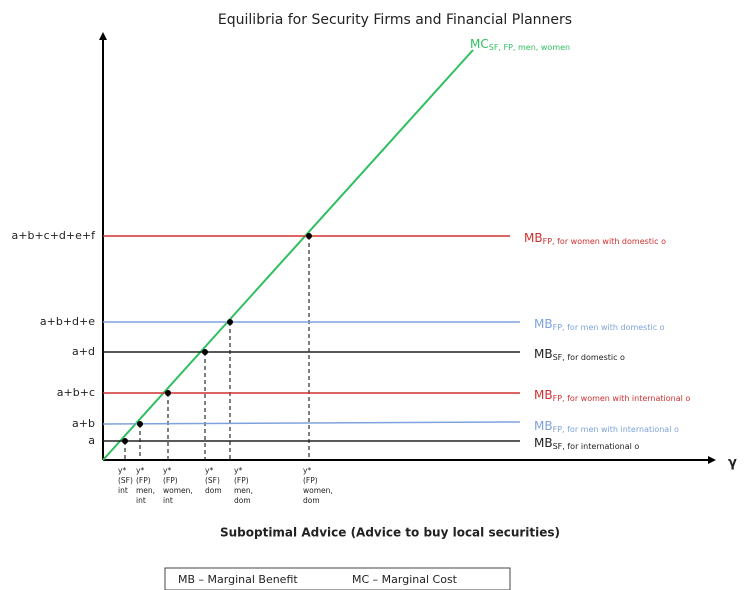  Describe the element at coordinates (479, 44) in the screenshot. I see `curve-label-main: MC` at that location.